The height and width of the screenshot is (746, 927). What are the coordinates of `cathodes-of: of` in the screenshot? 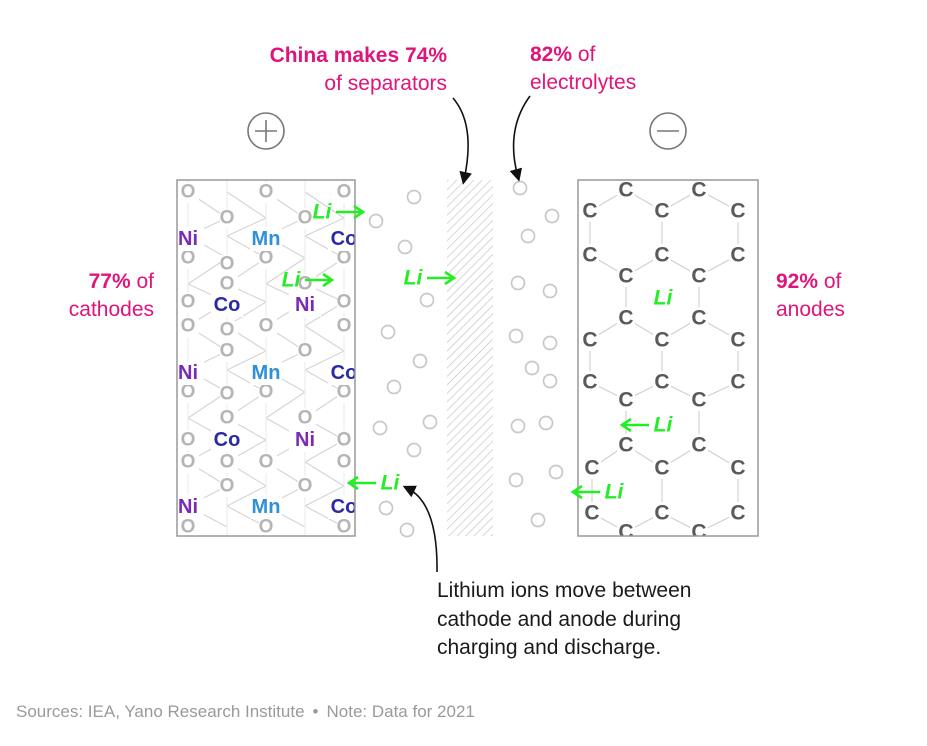 It's located at (142, 281).